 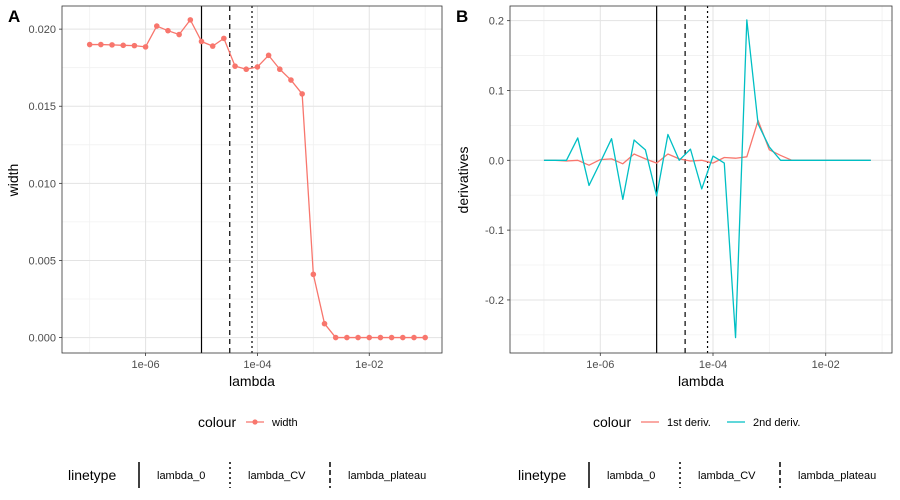 I want to click on y-tick-label: -0.1, so click(x=494, y=231).